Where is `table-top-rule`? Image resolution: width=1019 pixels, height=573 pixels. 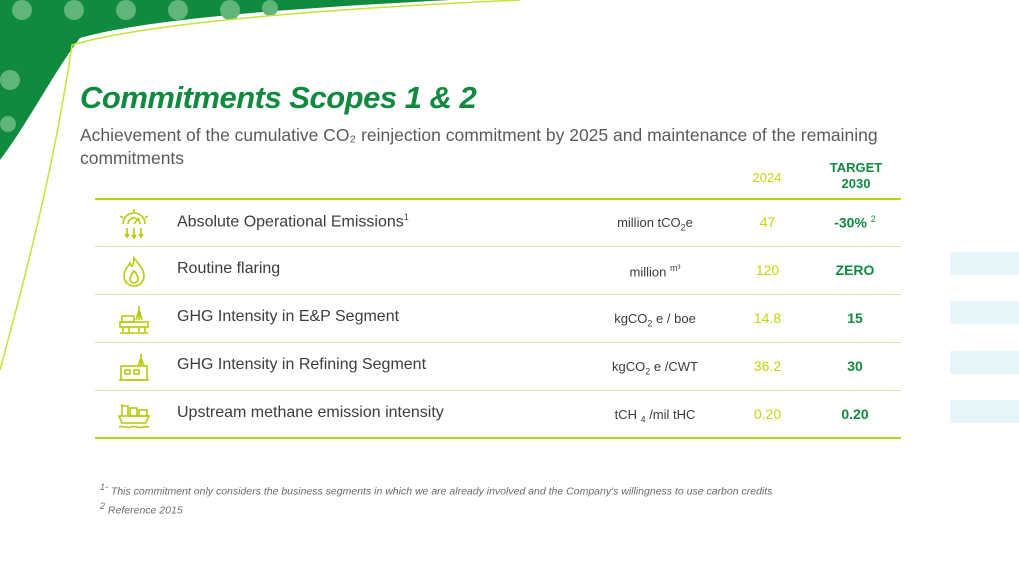
table-top-rule is located at coordinates (498, 199).